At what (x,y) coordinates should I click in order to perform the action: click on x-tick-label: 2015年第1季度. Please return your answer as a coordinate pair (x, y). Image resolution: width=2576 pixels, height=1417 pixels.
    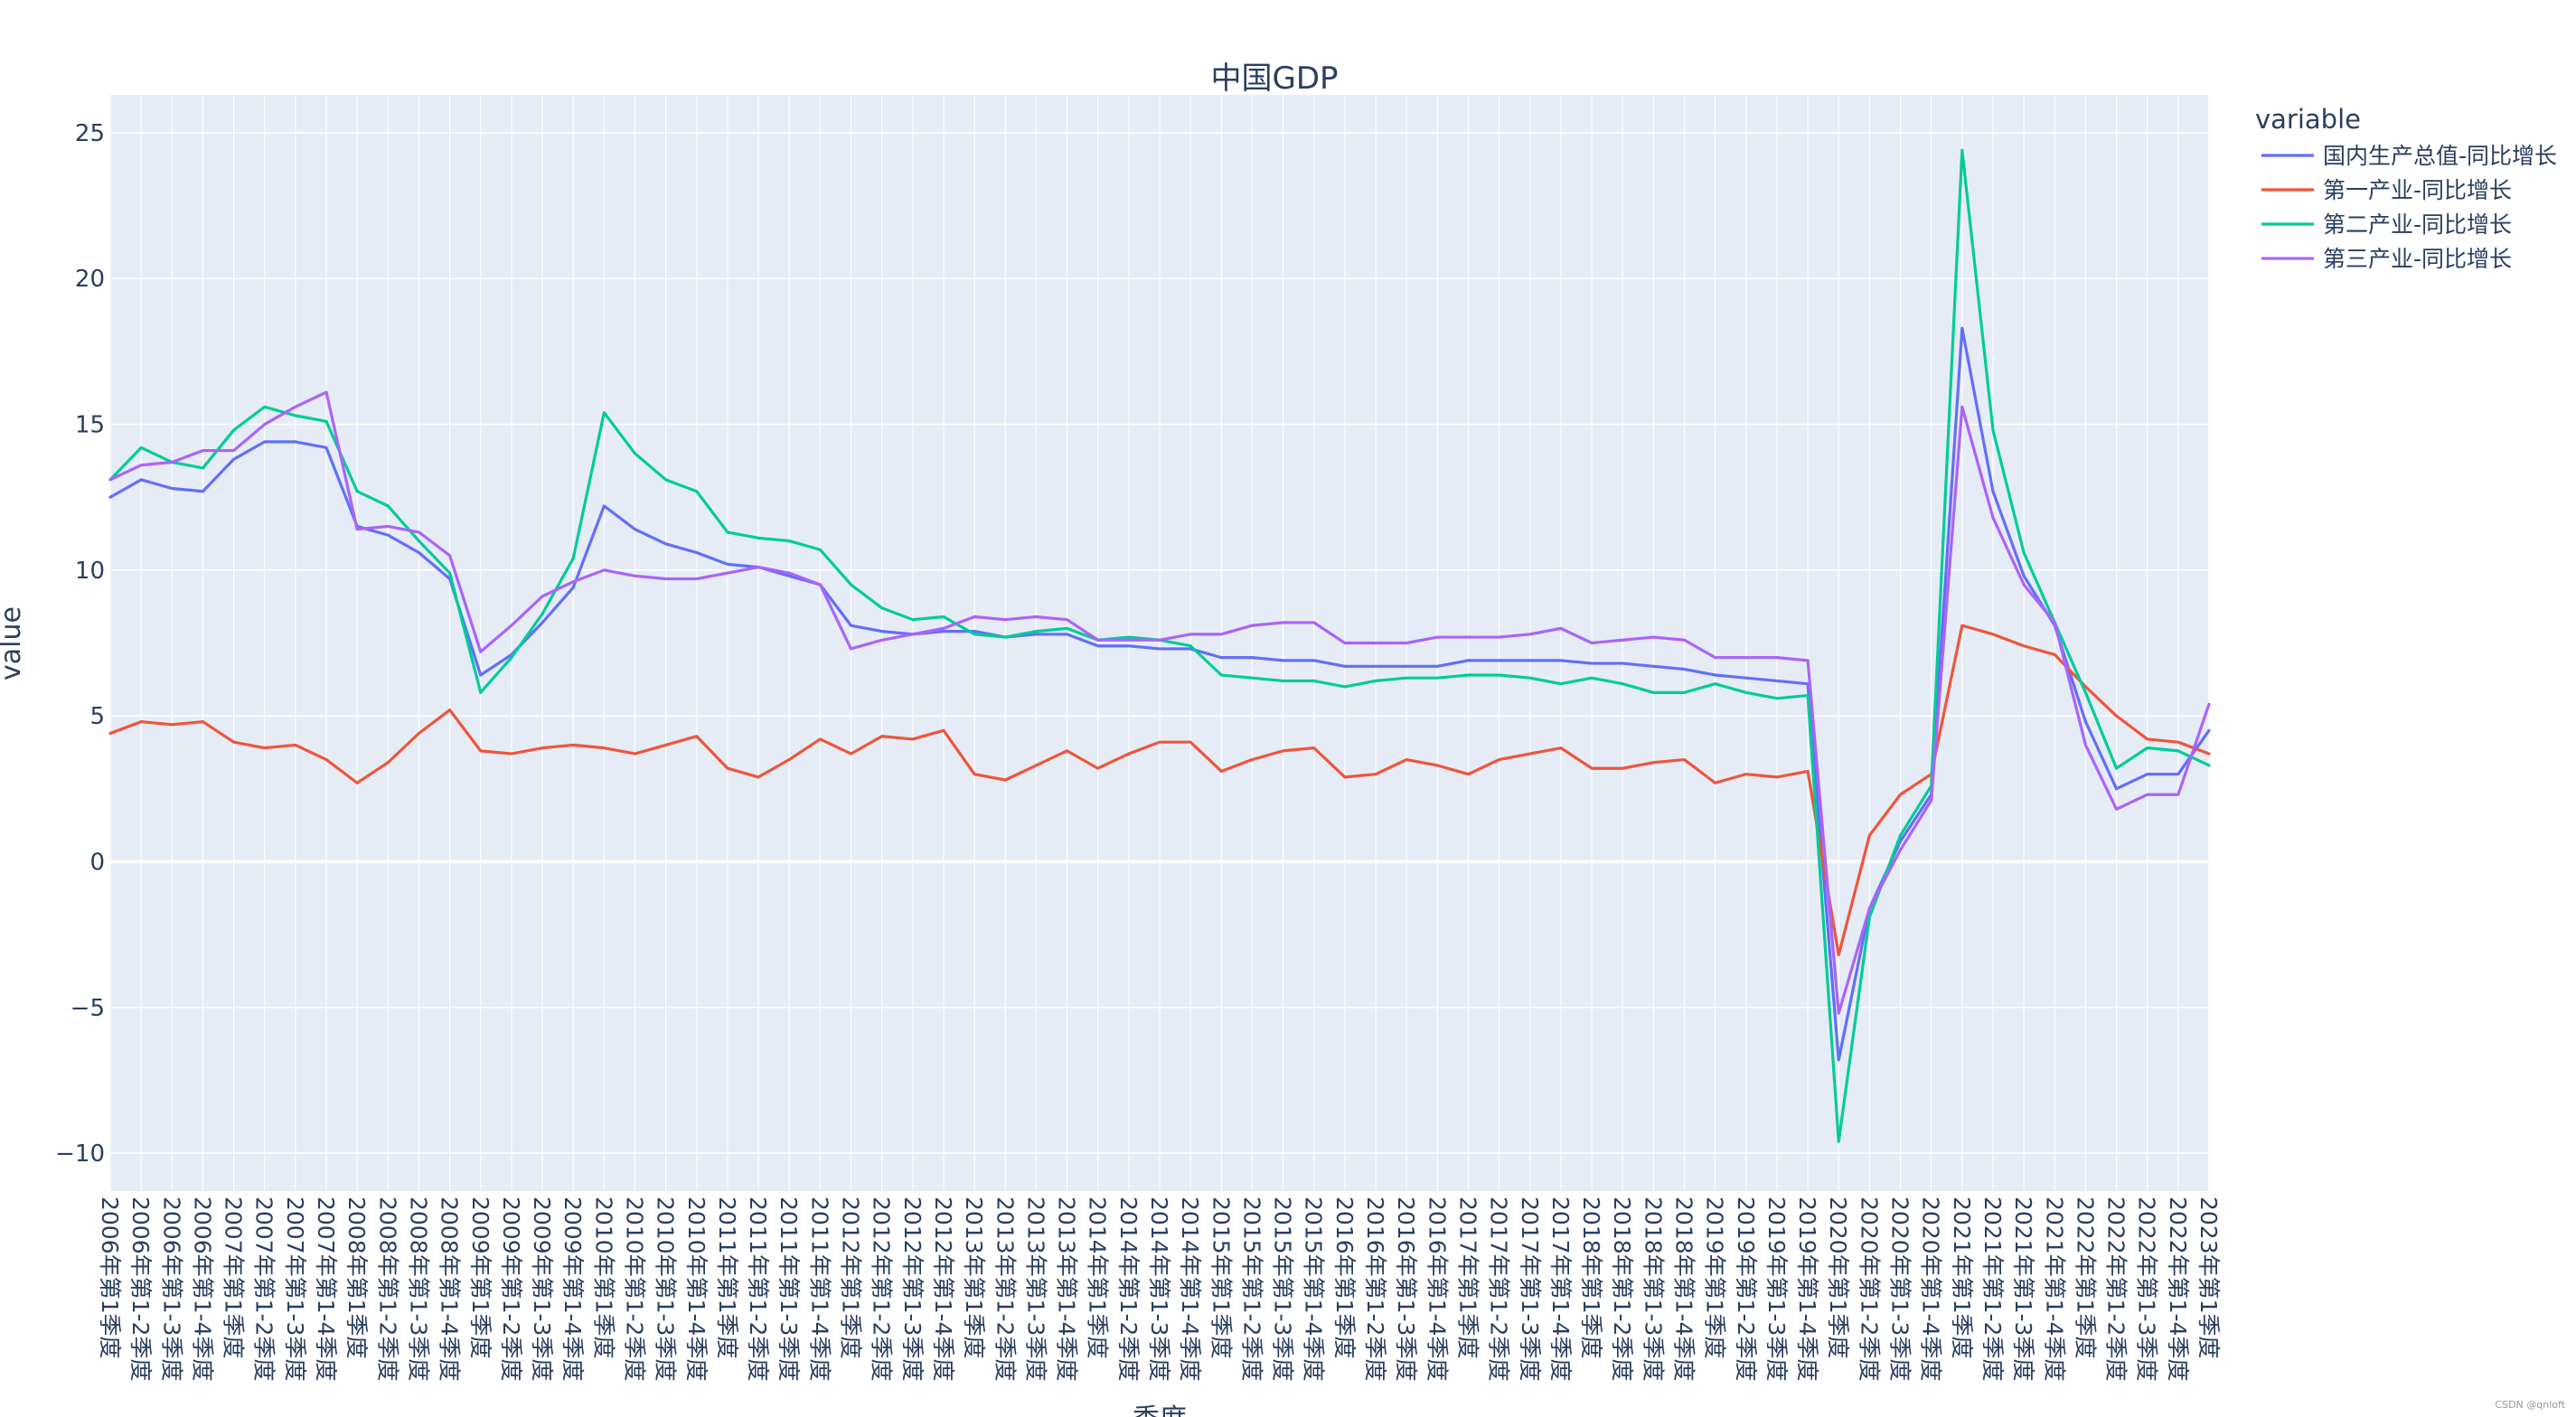
    Looking at the image, I should click on (1221, 1278).